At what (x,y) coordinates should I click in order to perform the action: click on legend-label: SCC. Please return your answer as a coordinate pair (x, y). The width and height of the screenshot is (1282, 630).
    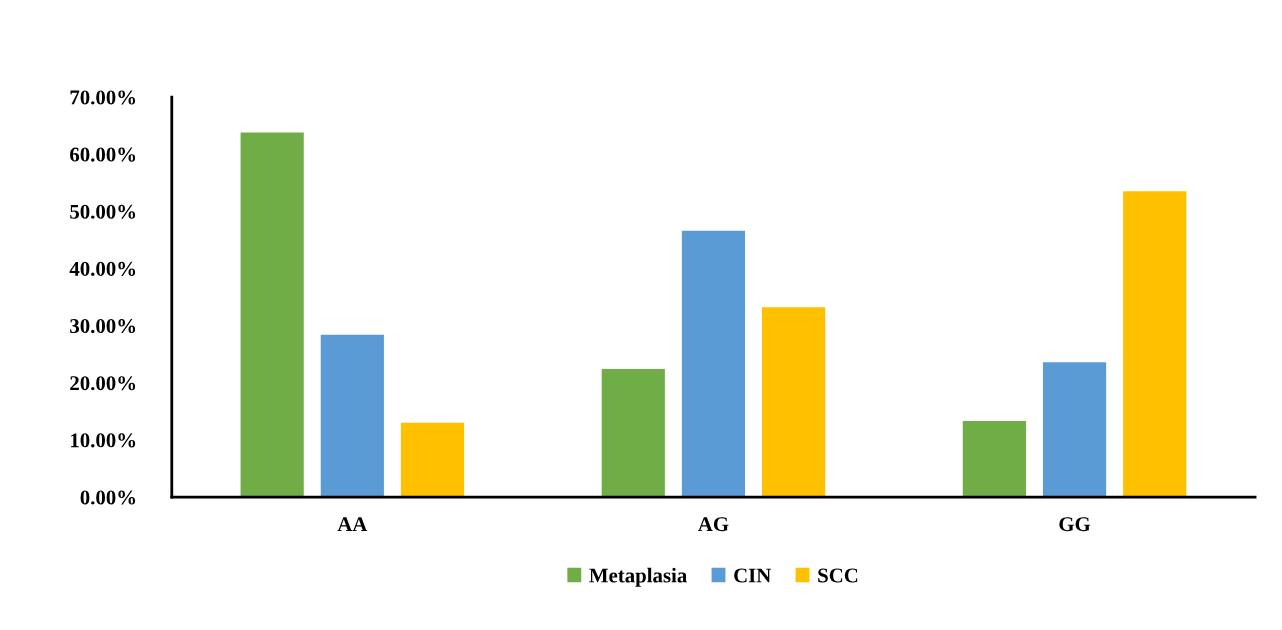
    Looking at the image, I should click on (838, 575).